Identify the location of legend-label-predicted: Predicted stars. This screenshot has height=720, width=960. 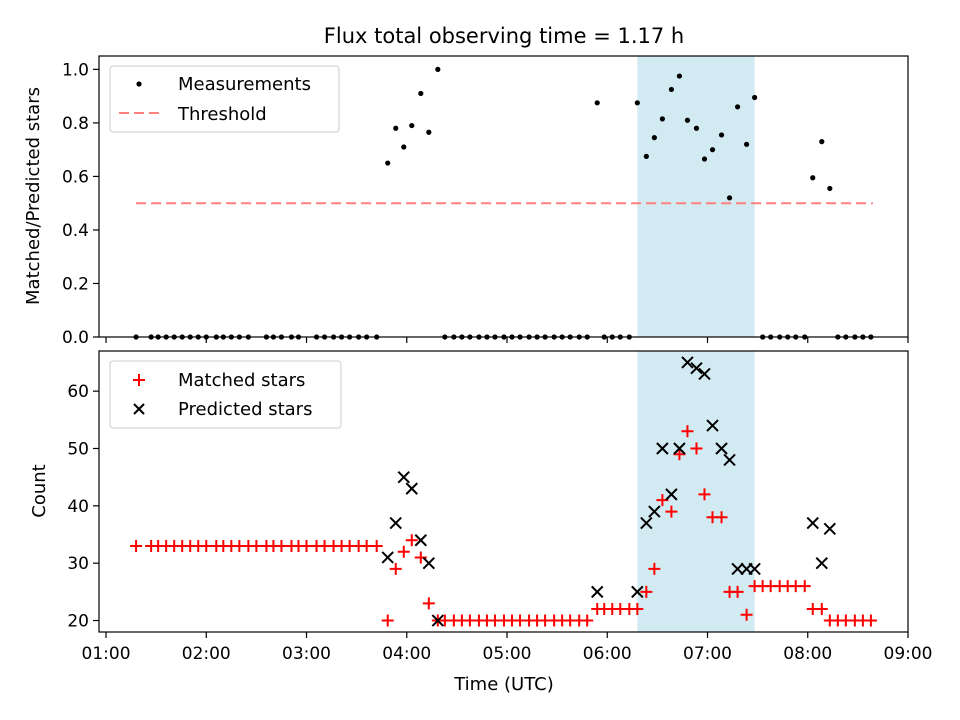
(245, 409).